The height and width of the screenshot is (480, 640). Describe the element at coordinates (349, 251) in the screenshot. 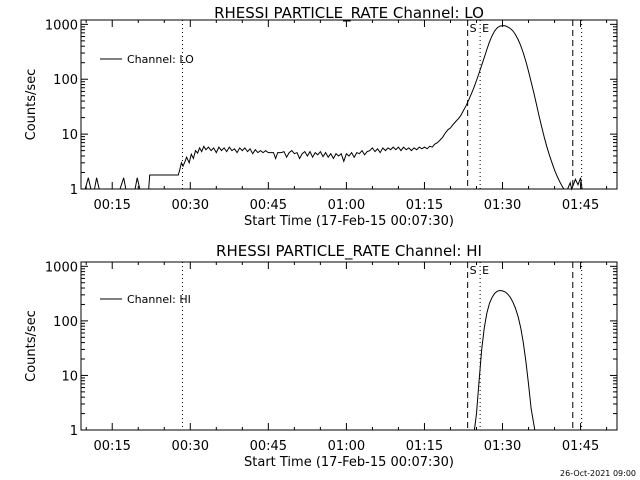

I see `chart-title: RHESSI PARTICLE_RATE Channel: HI` at that location.